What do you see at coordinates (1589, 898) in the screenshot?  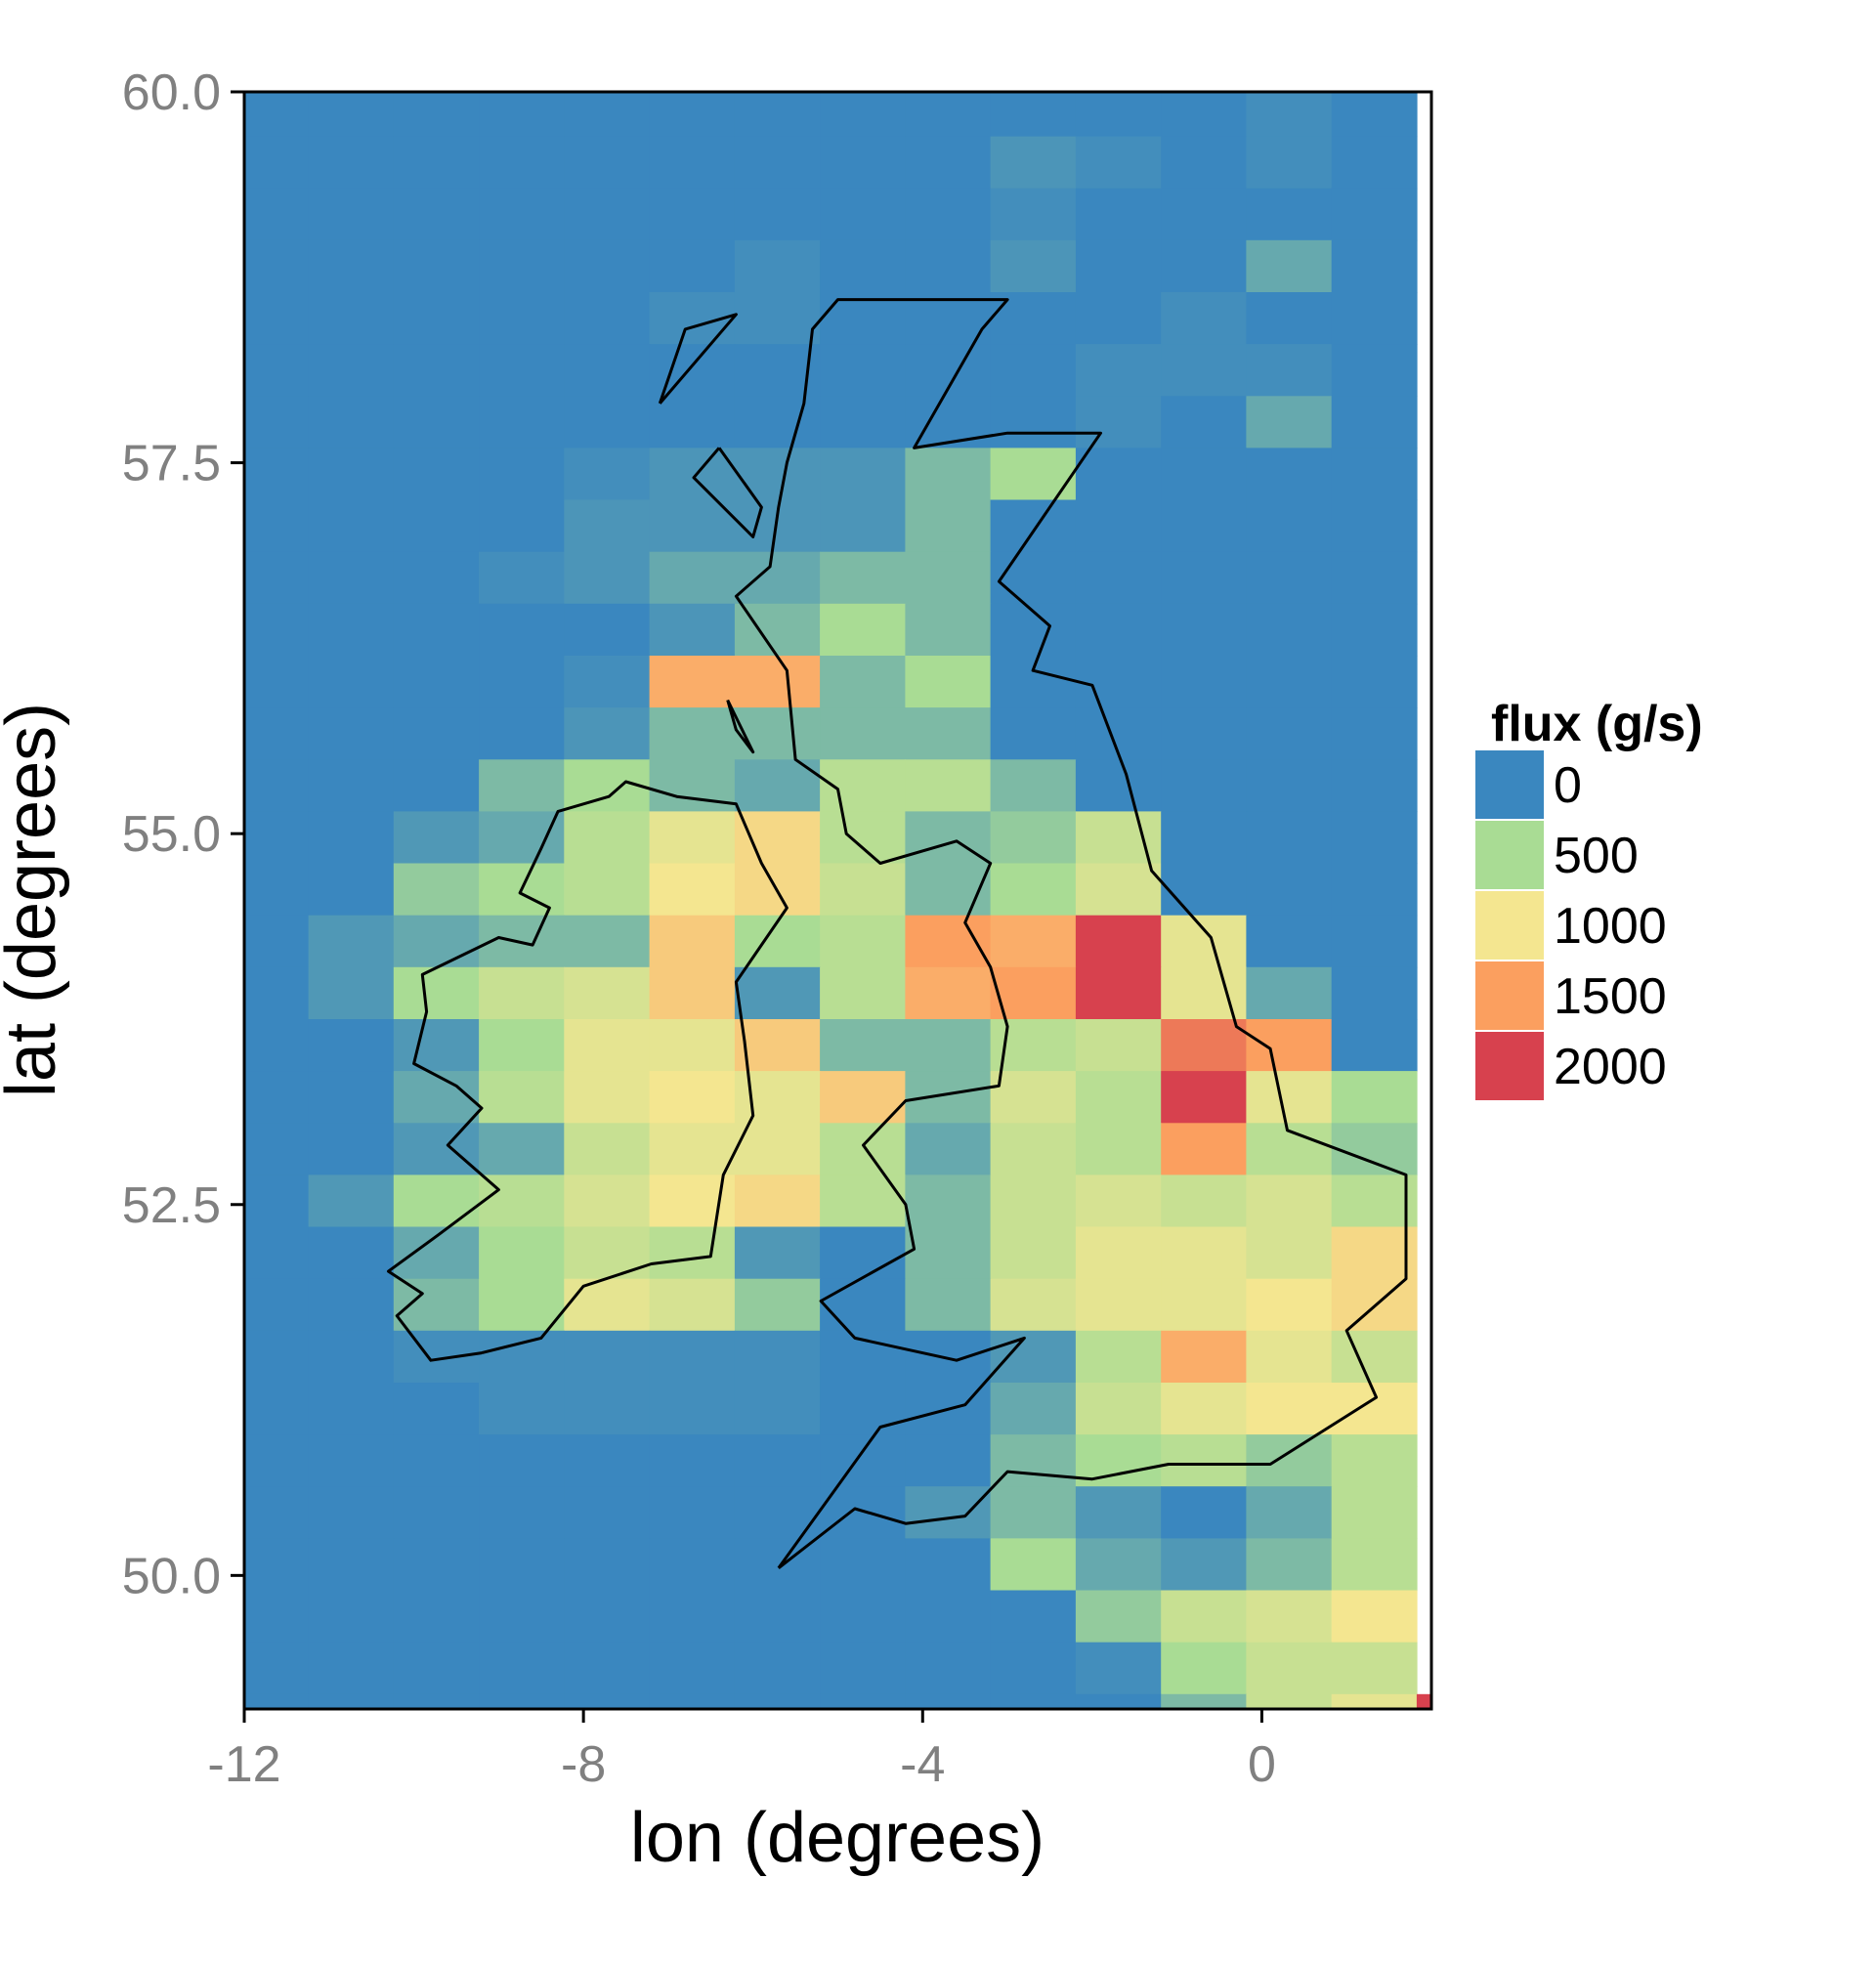 I see `legend: flux (g/s) 0 500 1000 1500 2000` at bounding box center [1589, 898].